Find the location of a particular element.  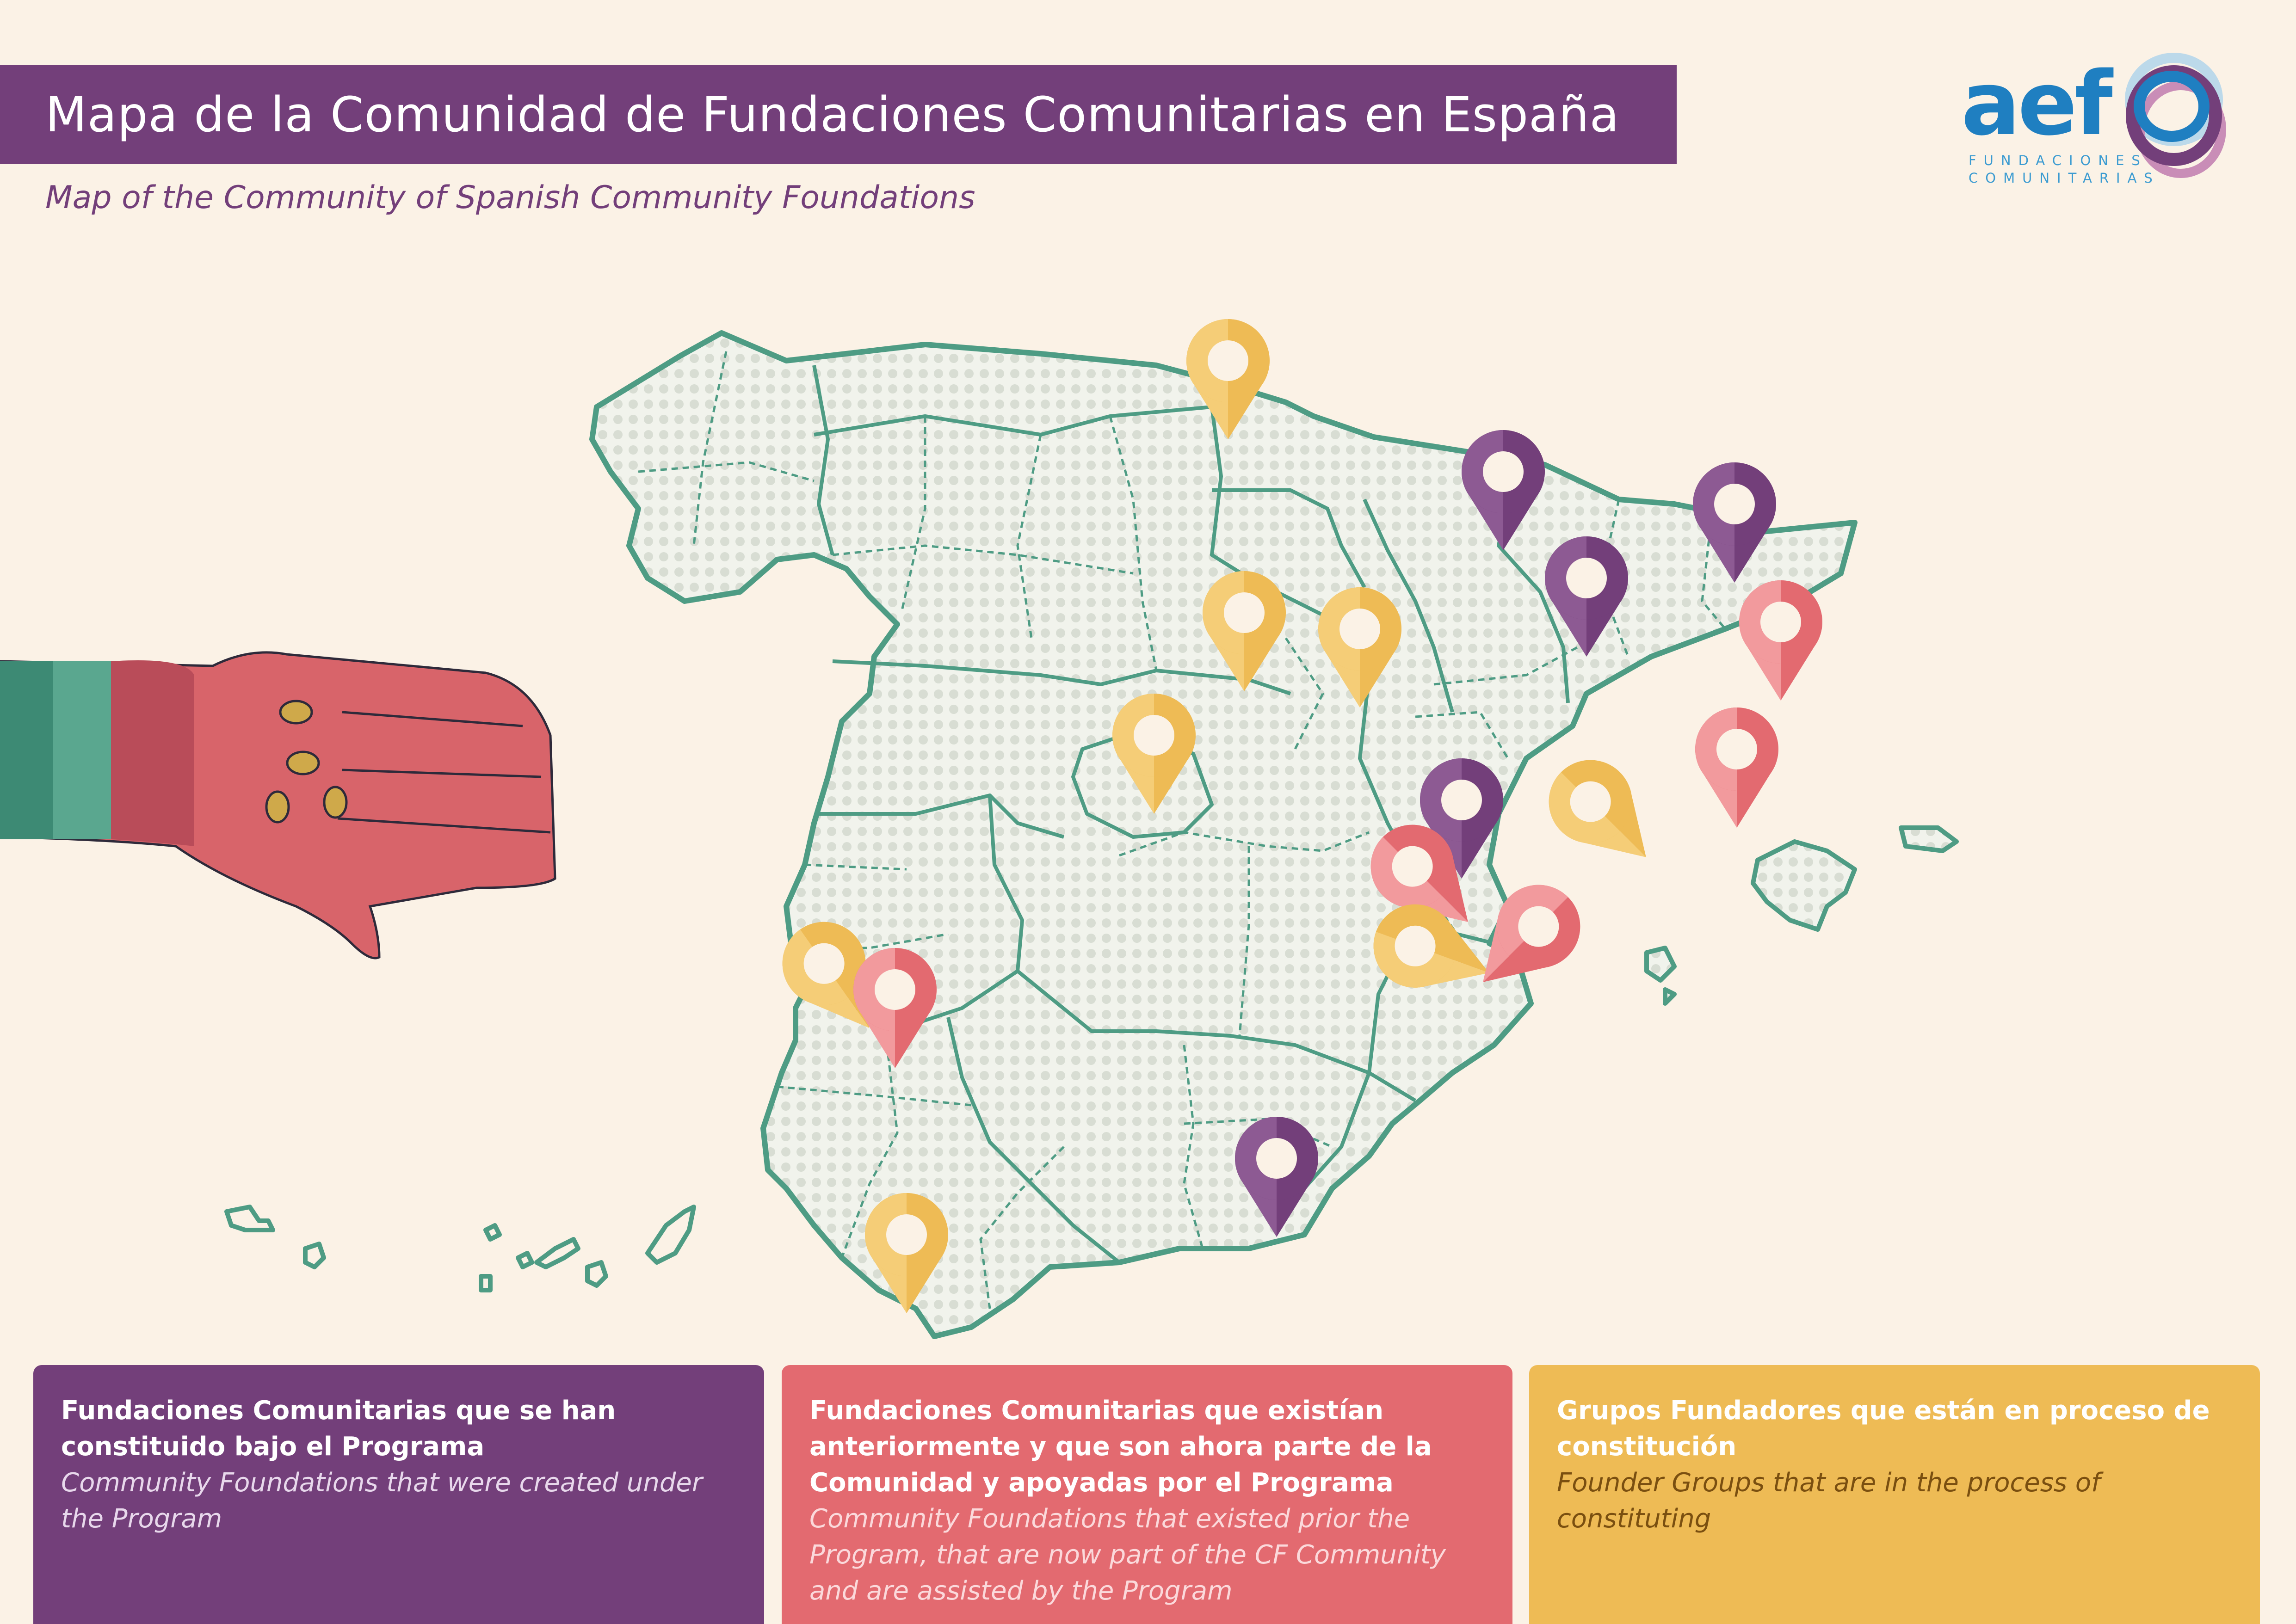

logo-rings-icon is located at coordinates (2175, 115).